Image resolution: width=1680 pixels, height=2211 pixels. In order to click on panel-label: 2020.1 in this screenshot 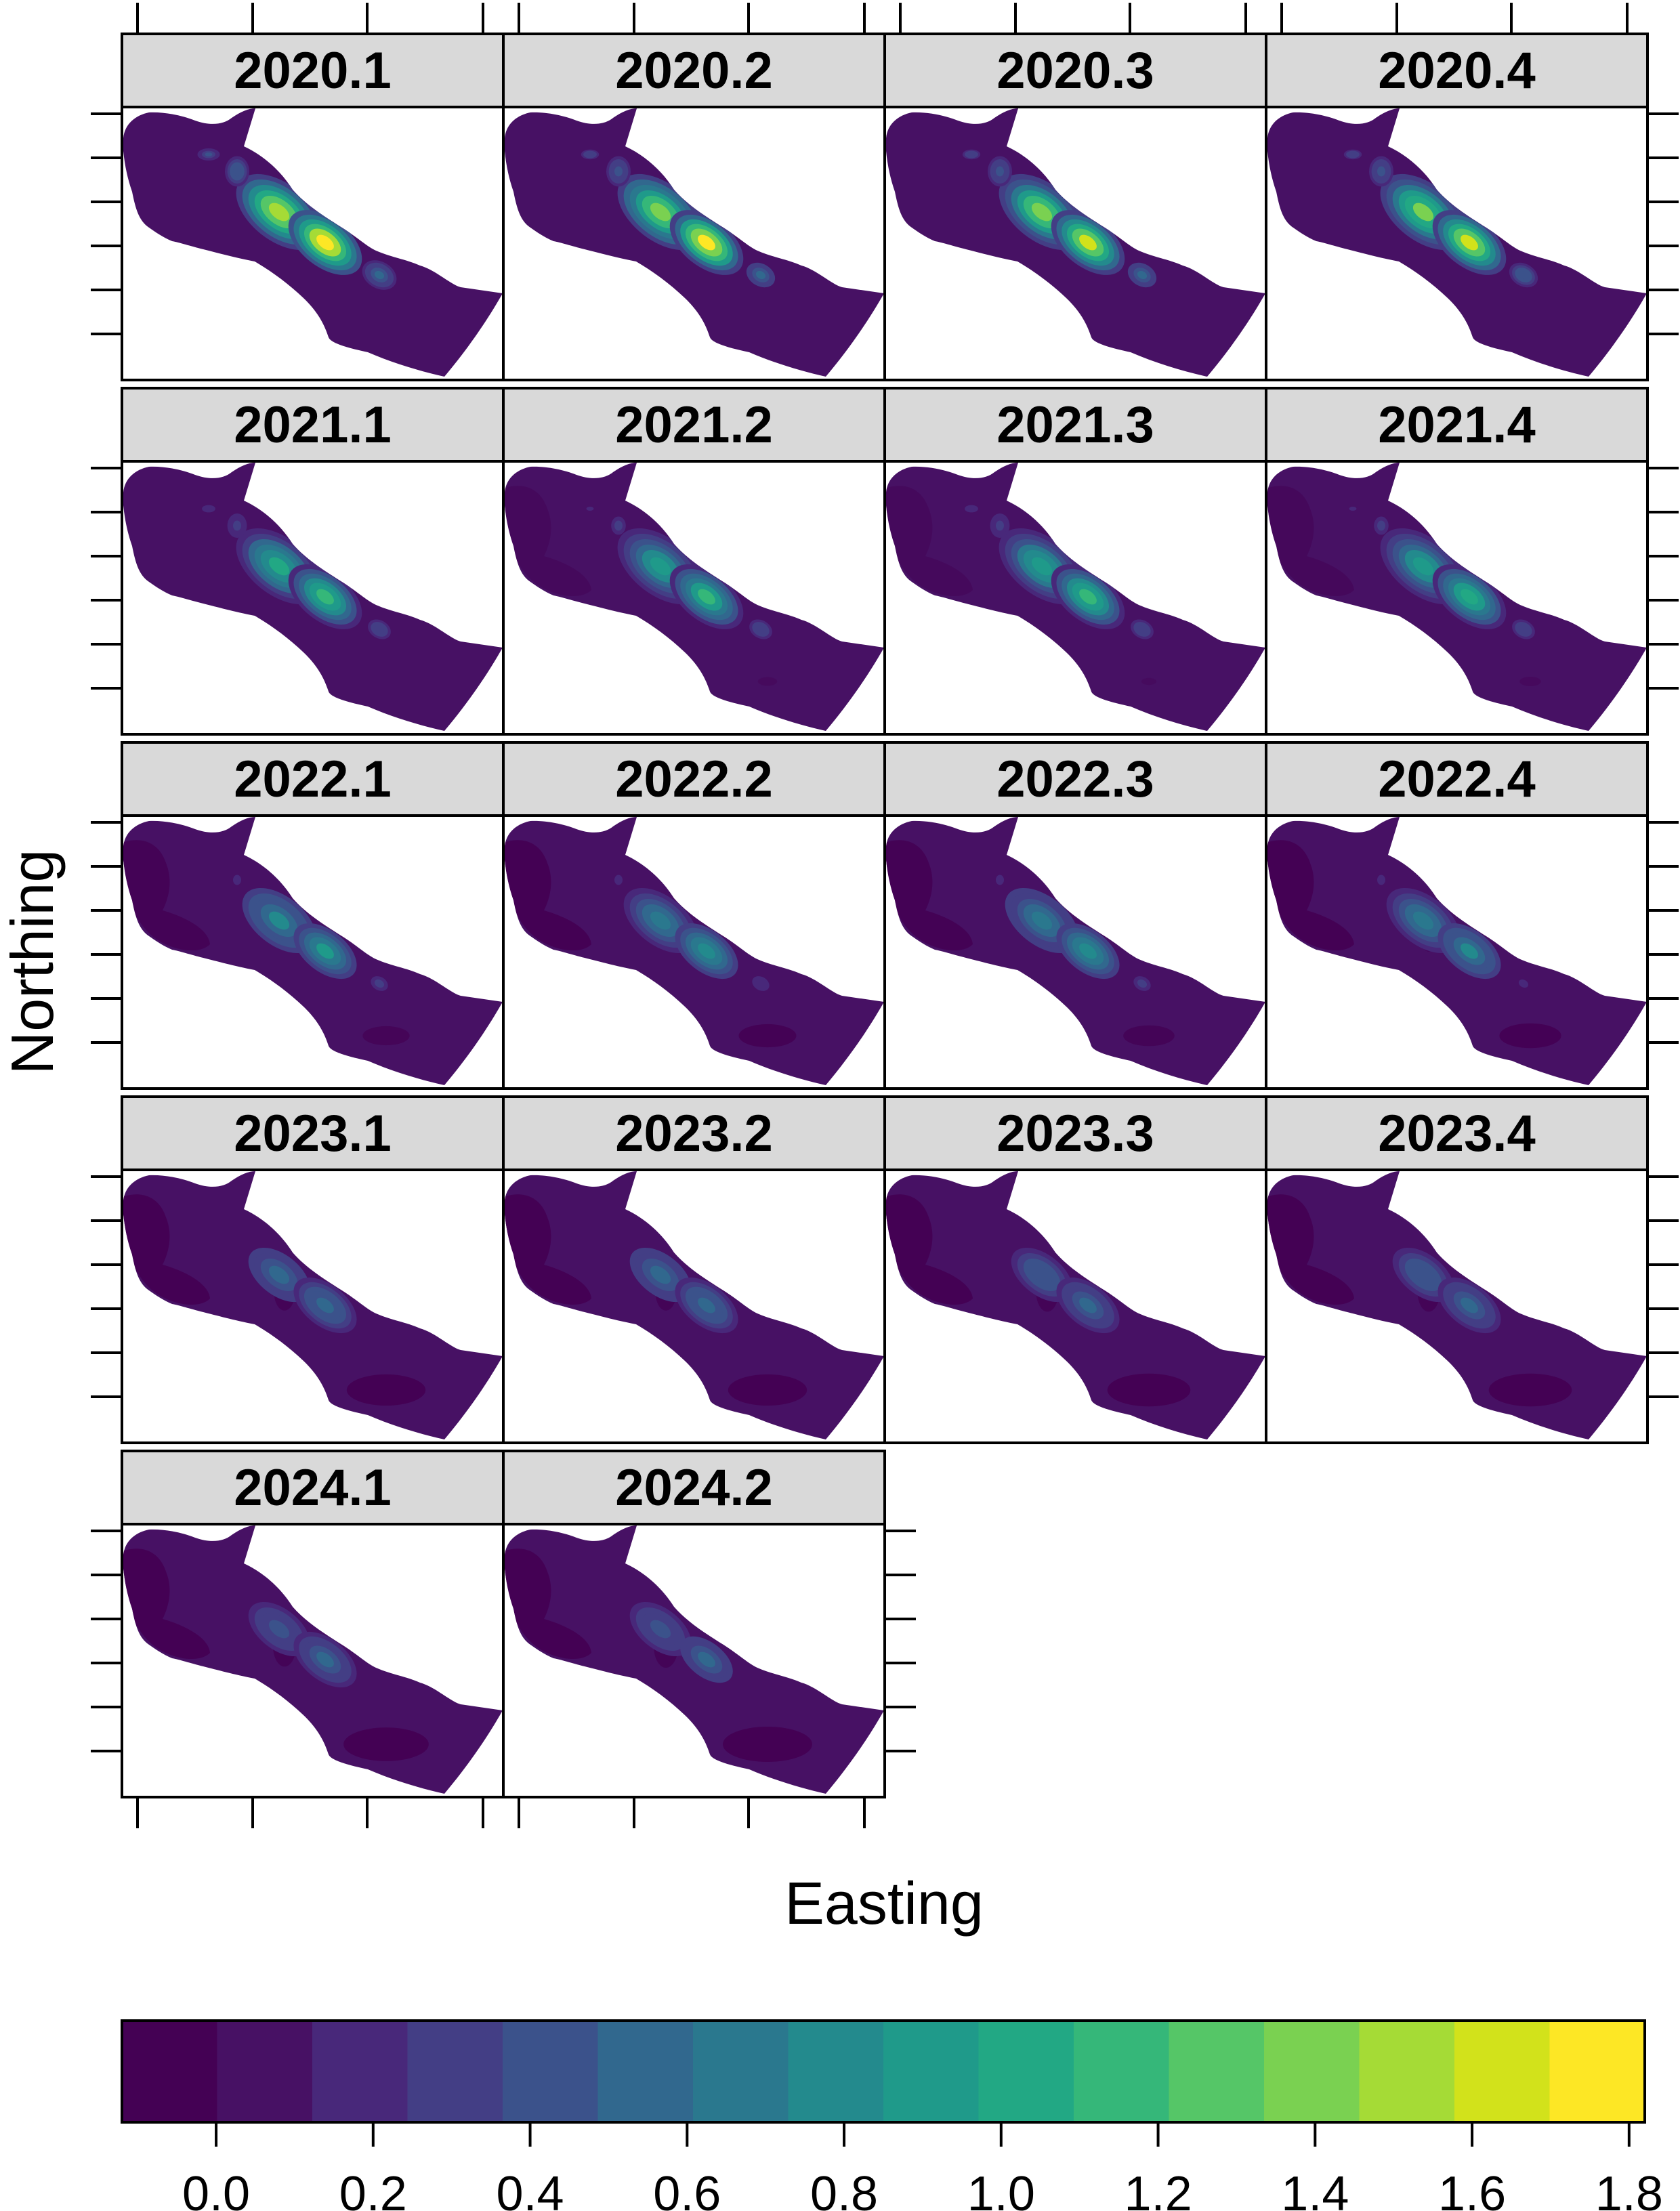, I will do `click(312, 71)`.